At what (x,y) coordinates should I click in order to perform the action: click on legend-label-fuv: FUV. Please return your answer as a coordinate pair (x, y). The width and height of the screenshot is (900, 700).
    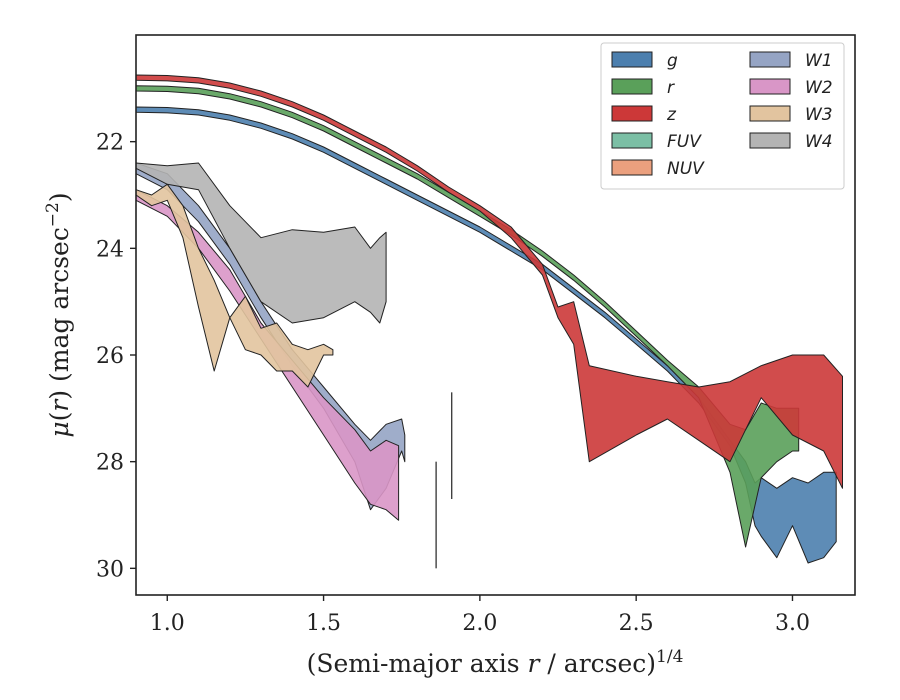
    Looking at the image, I should click on (684, 142).